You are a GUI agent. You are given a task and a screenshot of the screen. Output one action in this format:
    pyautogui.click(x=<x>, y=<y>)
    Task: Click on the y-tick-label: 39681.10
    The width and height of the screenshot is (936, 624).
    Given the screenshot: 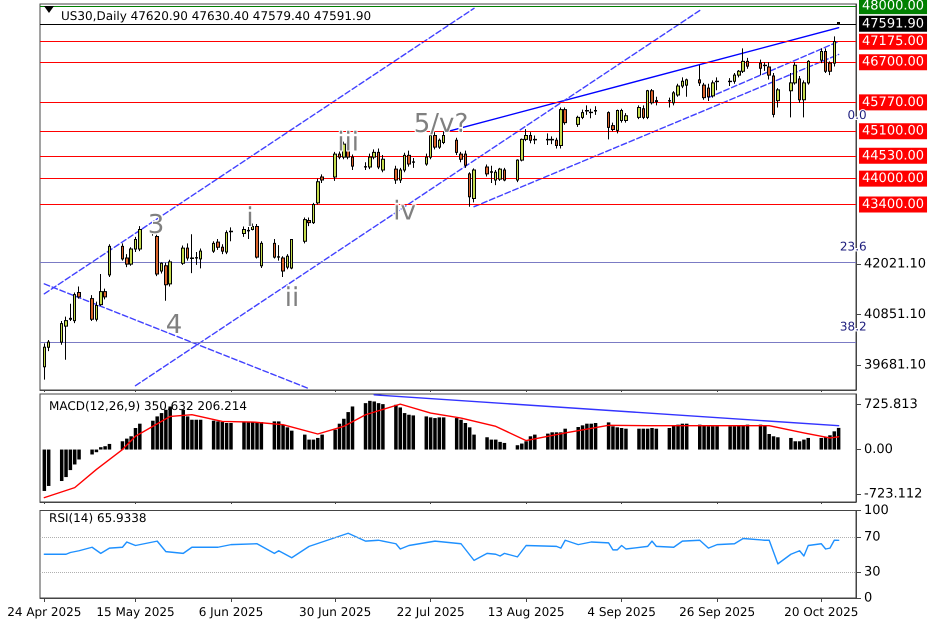 What is the action you would take?
    pyautogui.click(x=895, y=364)
    